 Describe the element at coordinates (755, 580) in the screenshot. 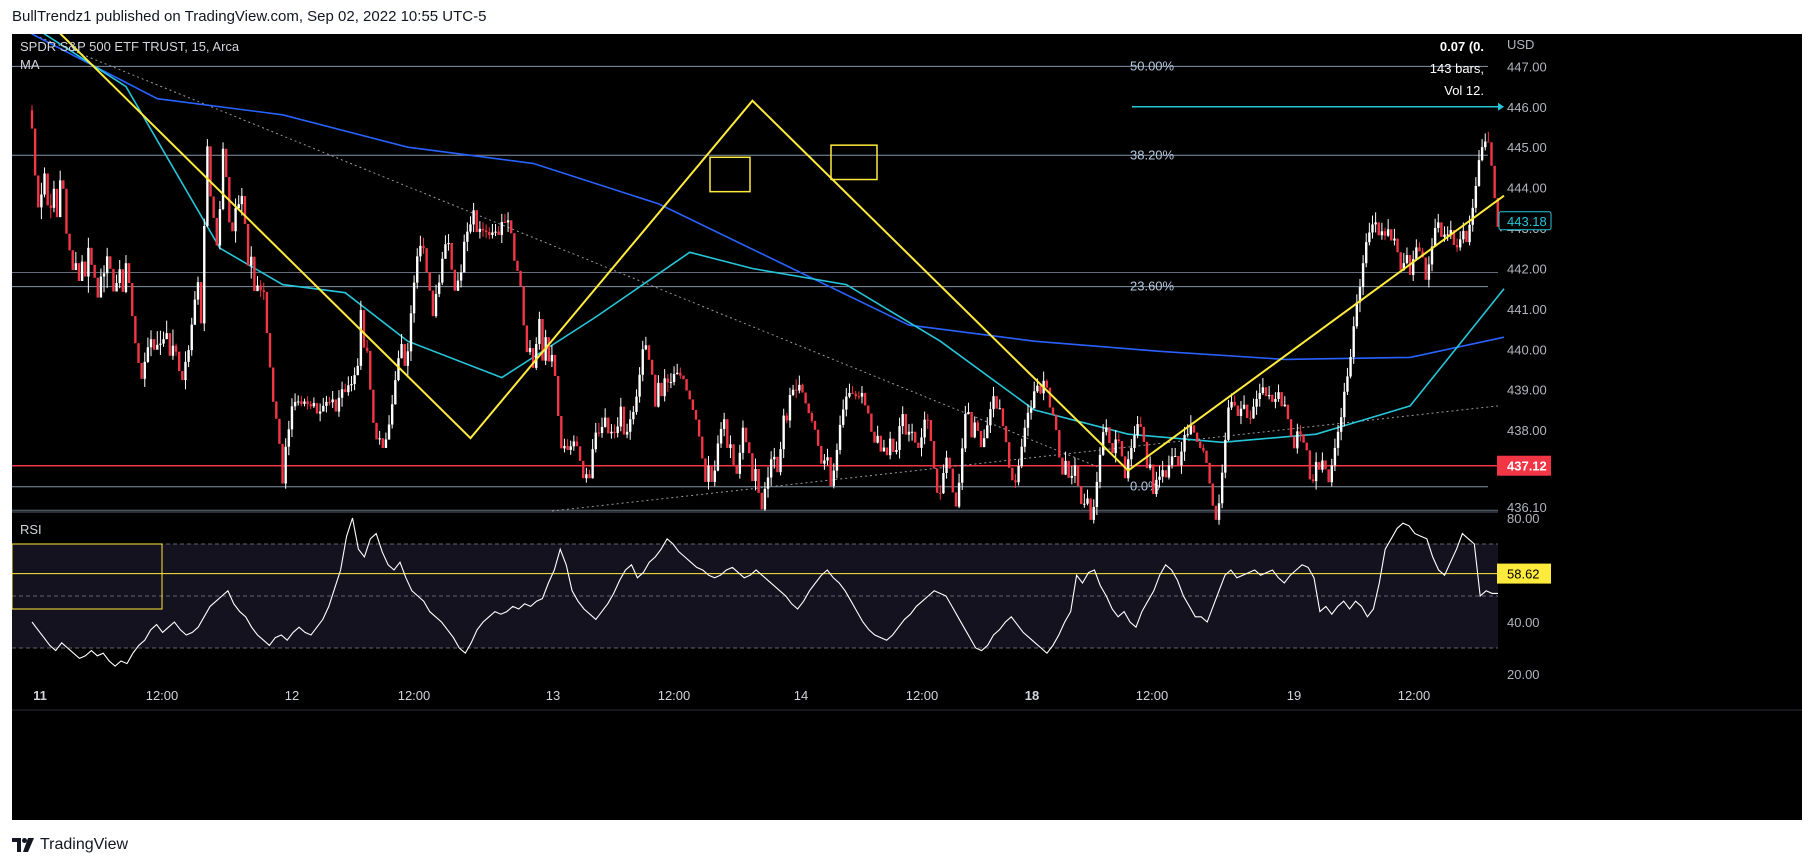

I see `rsi-band` at that location.